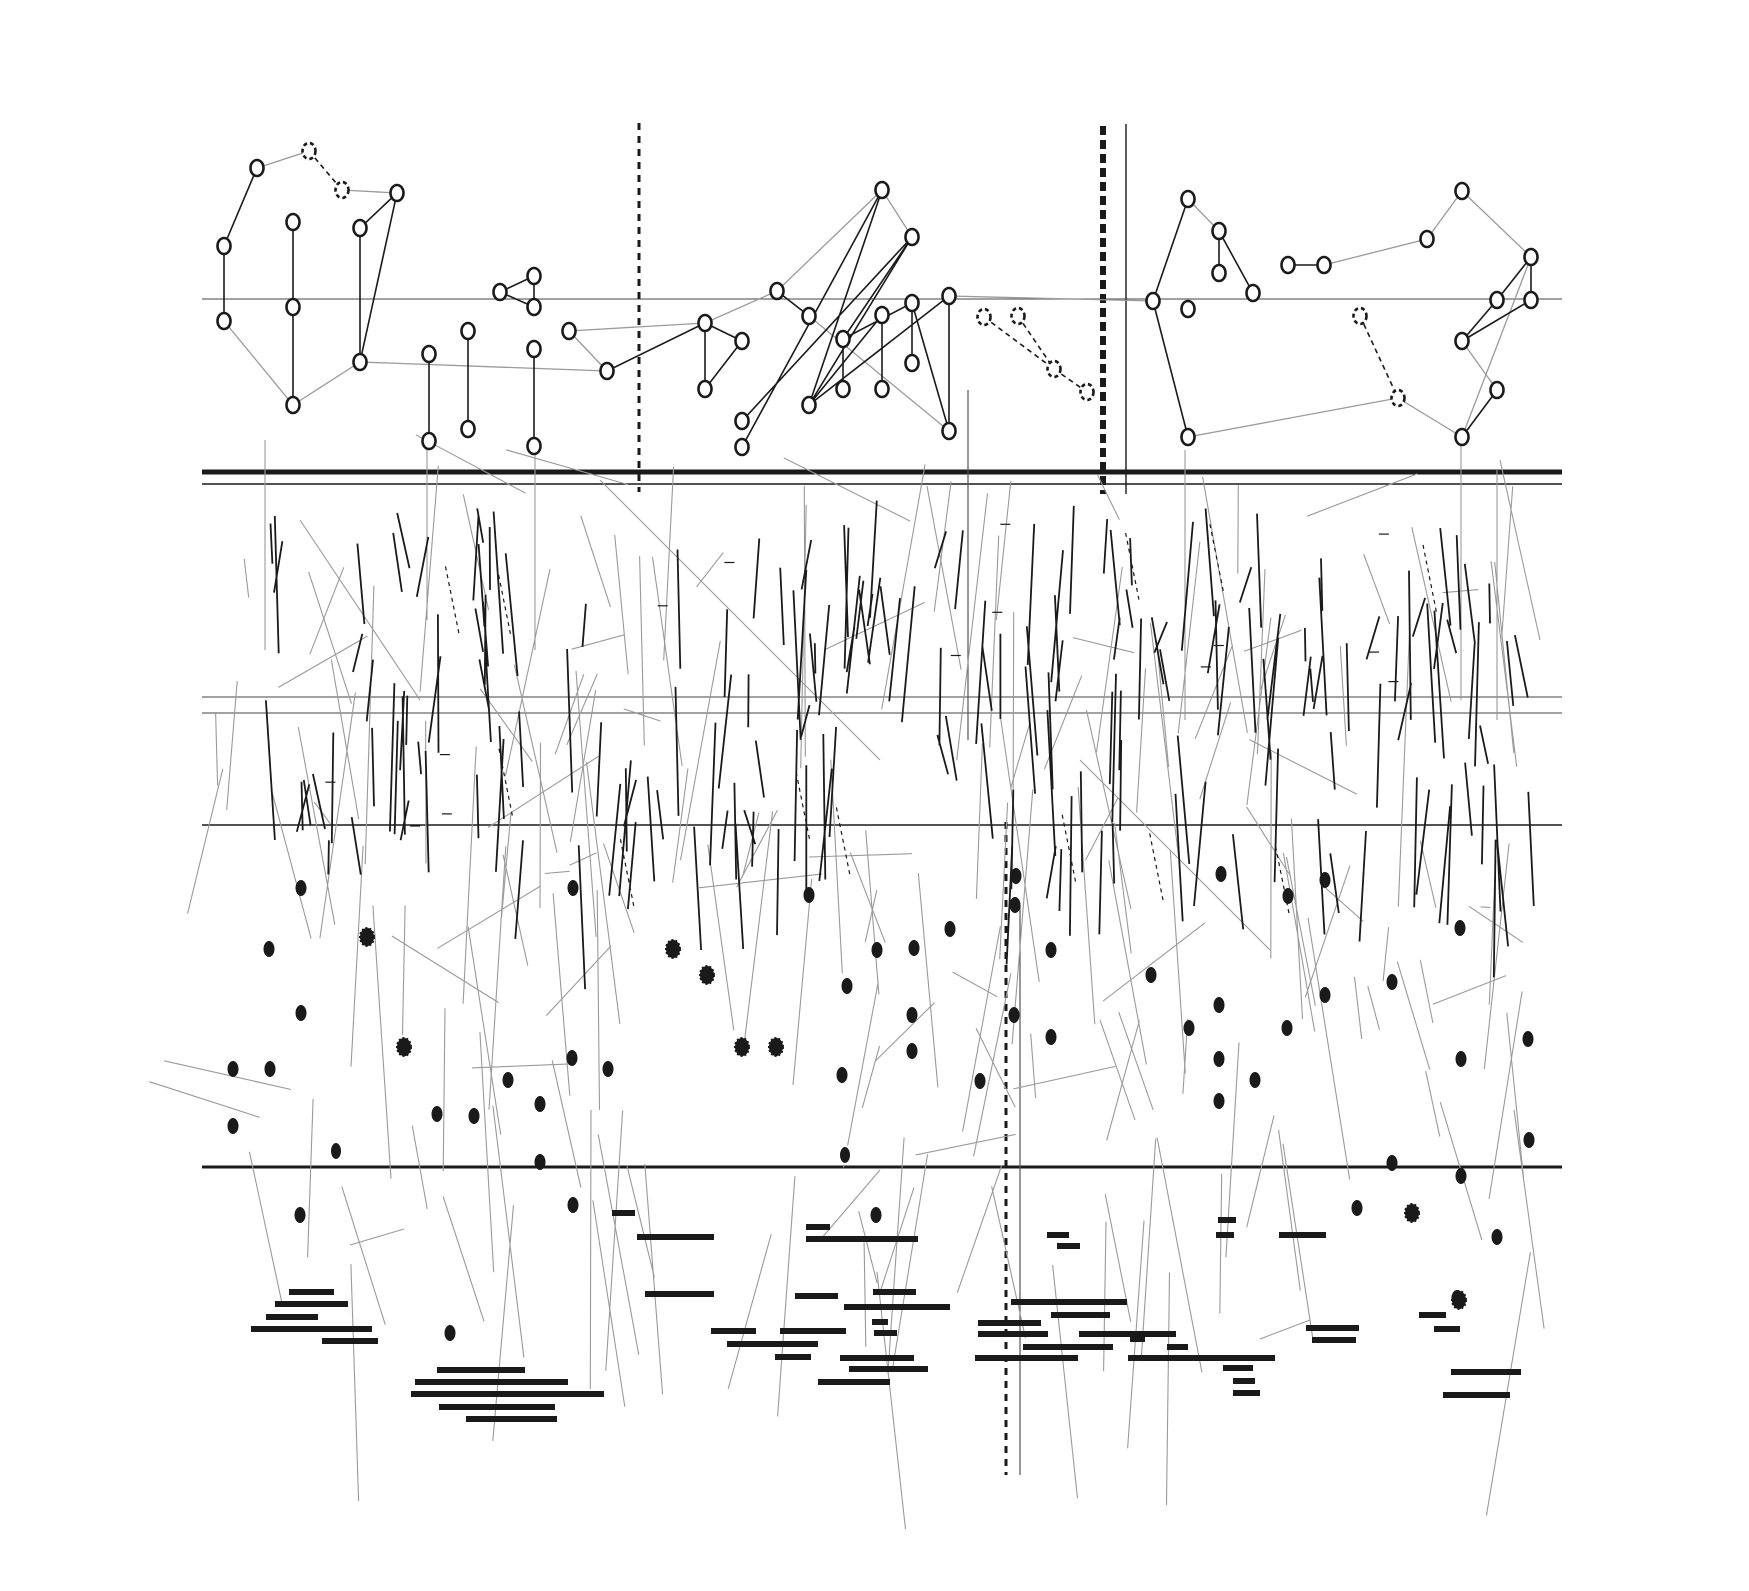 The width and height of the screenshot is (1749, 1591). What do you see at coordinates (483, 366) in the screenshot?
I see `network-edge-grey` at bounding box center [483, 366].